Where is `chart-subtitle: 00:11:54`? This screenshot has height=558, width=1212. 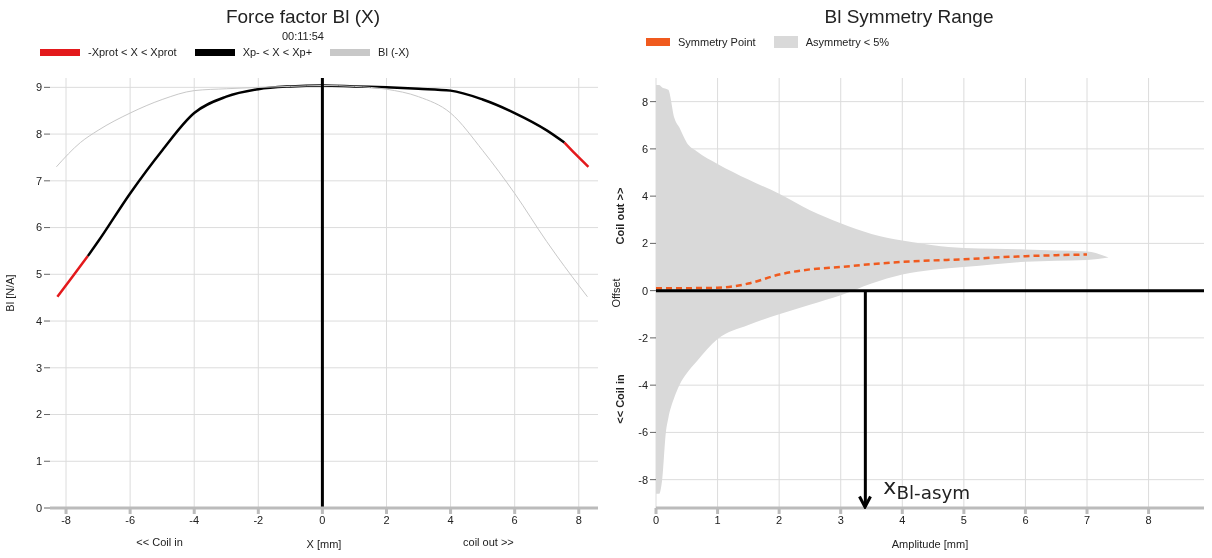 chart-subtitle: 00:11:54 is located at coordinates (302, 36).